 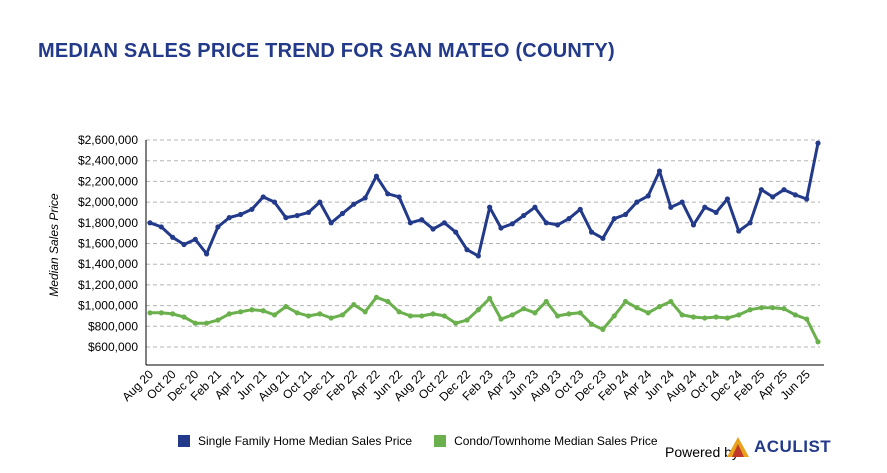 What do you see at coordinates (546, 441) in the screenshot?
I see `legend-item-condo: Condo/Townhome Median Sales Price` at bounding box center [546, 441].